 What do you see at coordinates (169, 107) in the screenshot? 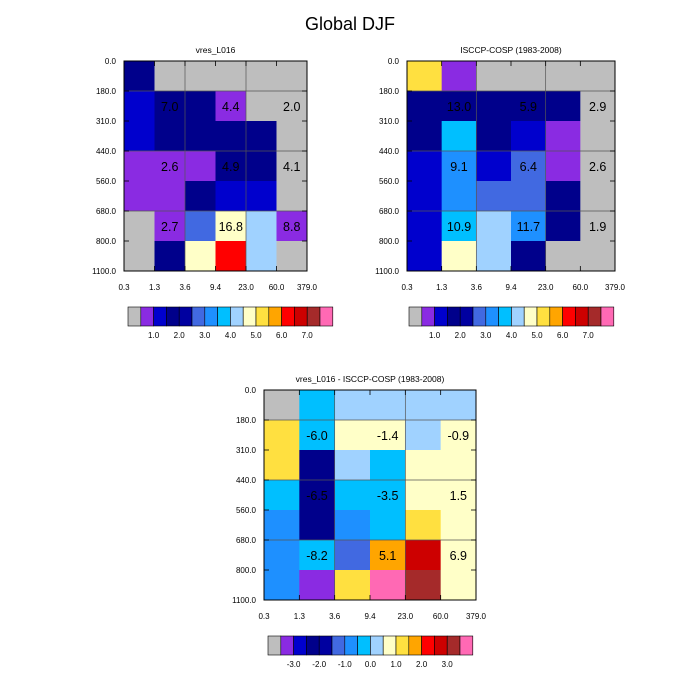
I see `value-annotation: 7.0` at bounding box center [169, 107].